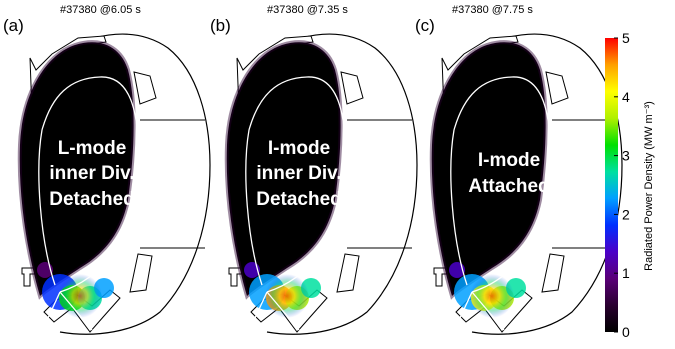 This screenshot has width=675, height=349. I want to click on colorbar-label: Radiated Power Density (MW m⁻³), so click(649, 186).